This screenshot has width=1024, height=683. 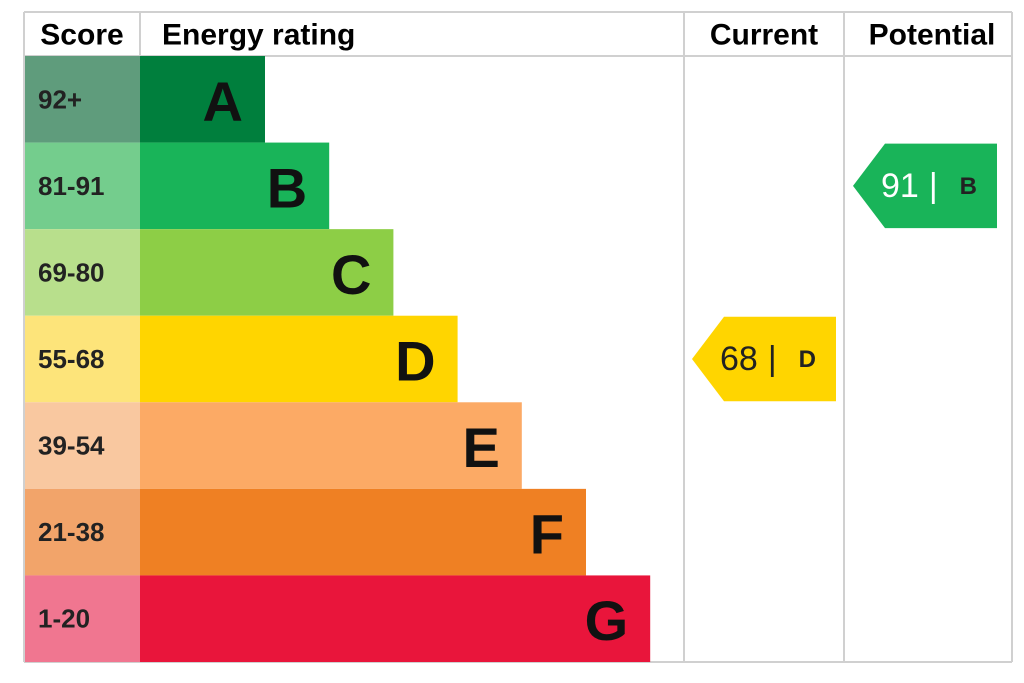 I want to click on potential-value: 91, so click(x=900, y=186).